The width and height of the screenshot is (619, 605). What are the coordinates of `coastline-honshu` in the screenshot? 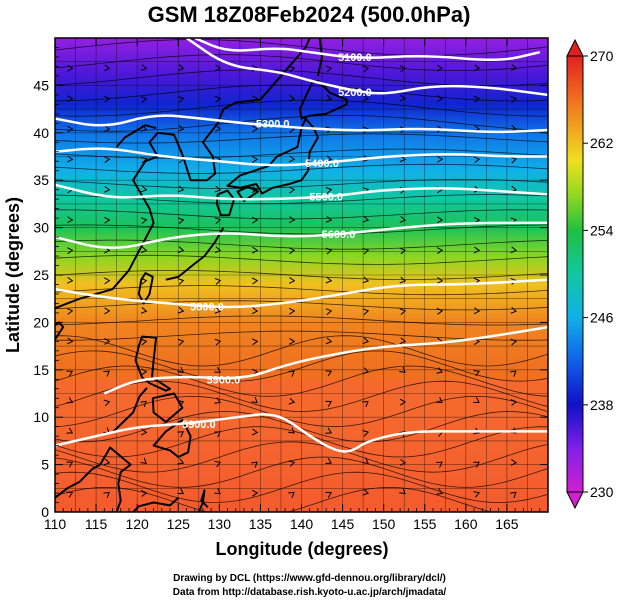 It's located at (272, 156).